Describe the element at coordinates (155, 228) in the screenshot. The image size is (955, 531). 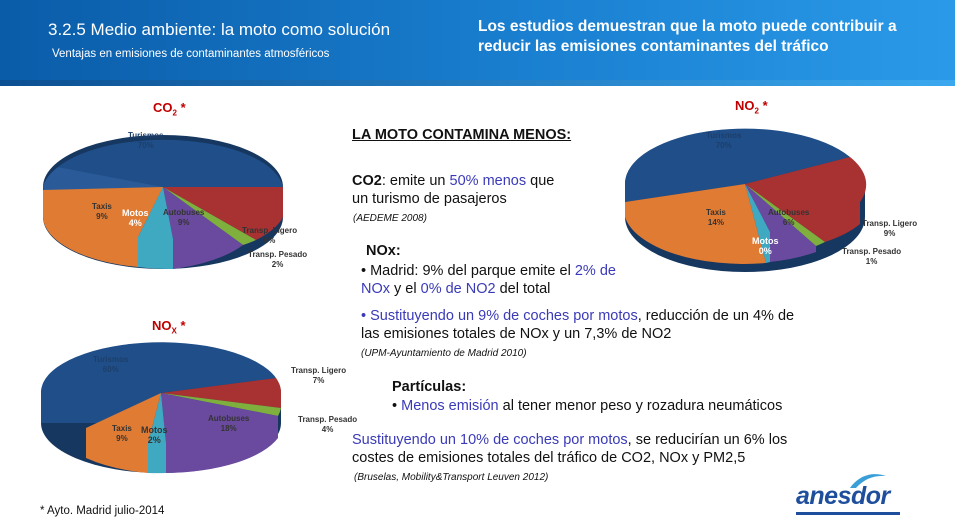
I see `co2-slice-motos` at that location.